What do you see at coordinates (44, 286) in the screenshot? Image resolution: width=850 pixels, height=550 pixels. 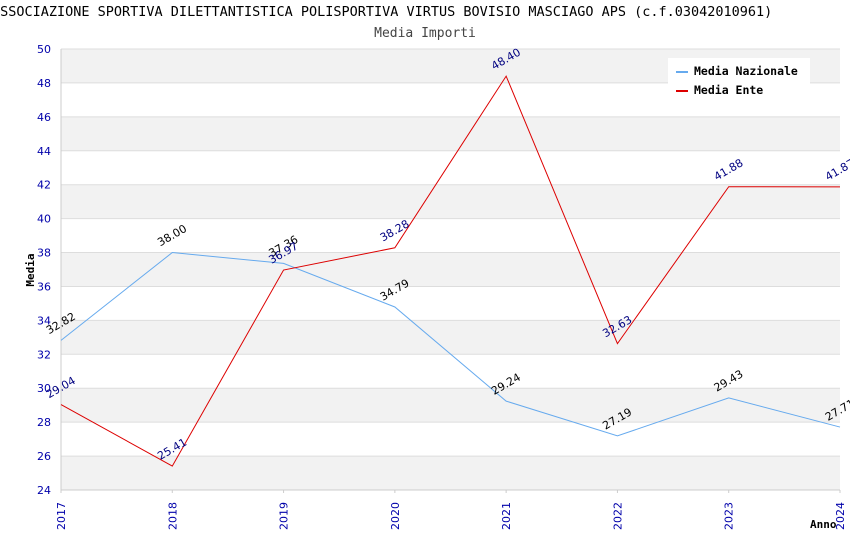 I see `y-tick-label: 36` at bounding box center [44, 286].